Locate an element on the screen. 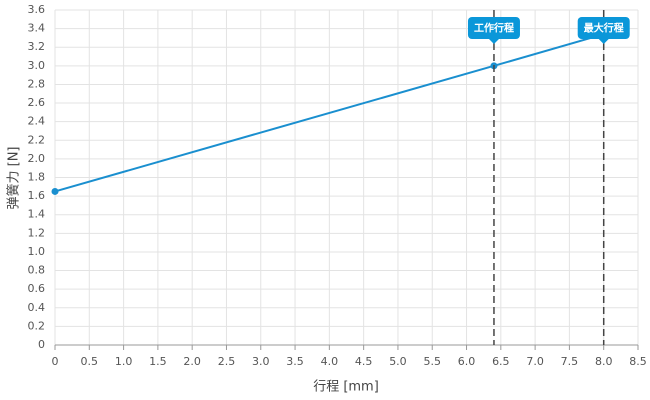 This screenshot has width=650, height=400. y-tick-label: 1.4 is located at coordinates (37, 214).